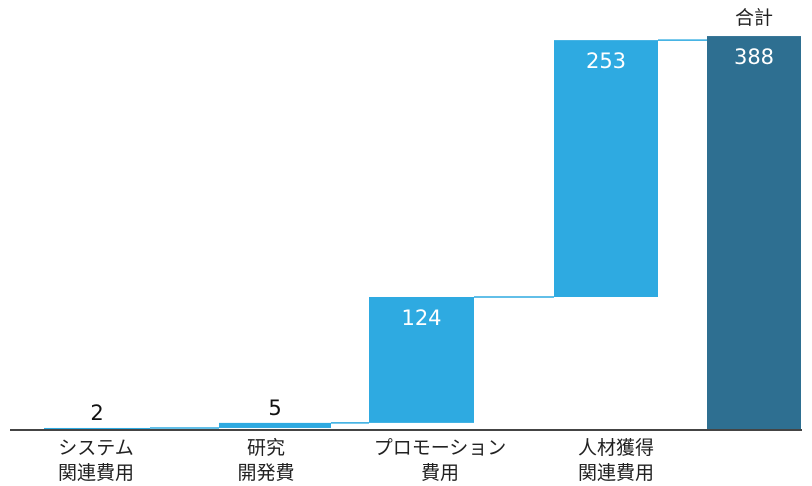  I want to click on category-label-2-0: プロモーション, so click(440, 448).